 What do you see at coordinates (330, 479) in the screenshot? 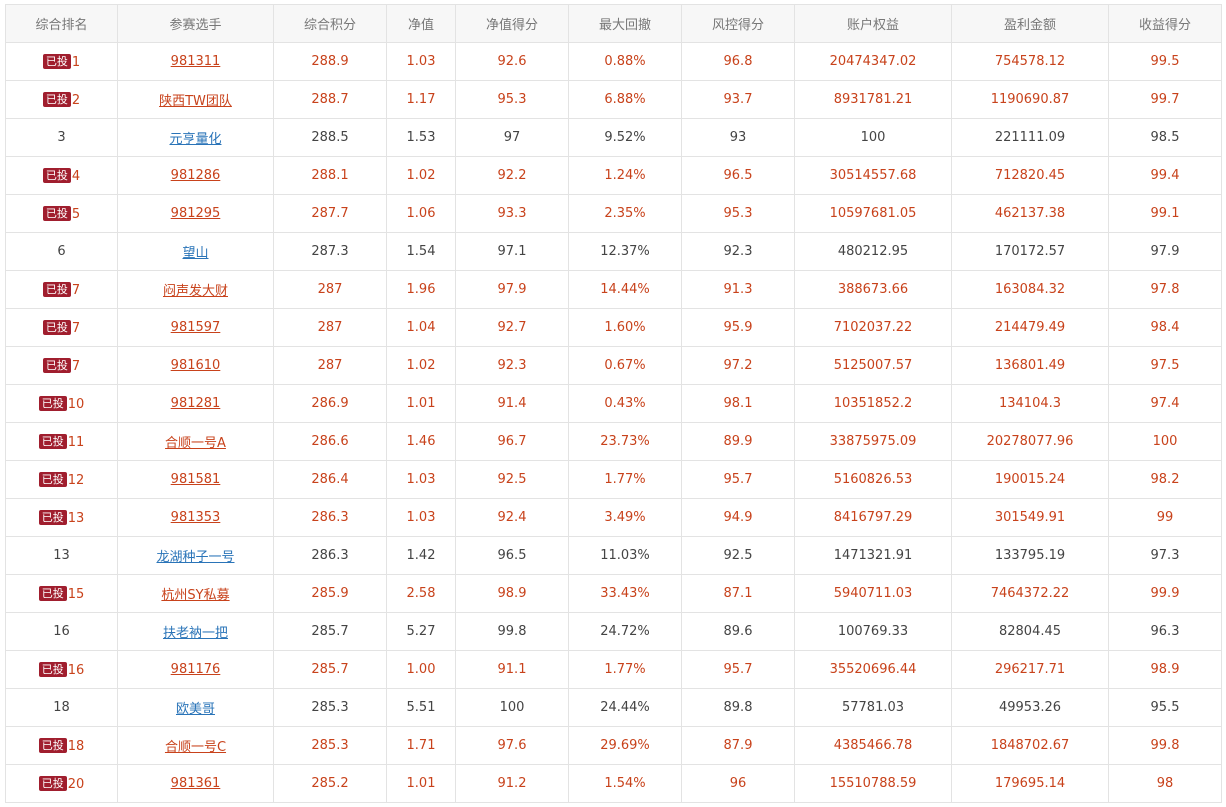
I see `cell-total-score: 286.4` at bounding box center [330, 479].